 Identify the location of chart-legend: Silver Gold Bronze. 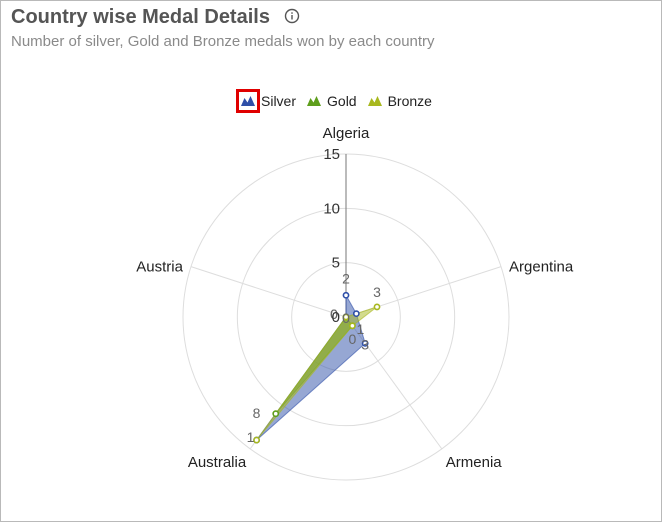
(337, 101).